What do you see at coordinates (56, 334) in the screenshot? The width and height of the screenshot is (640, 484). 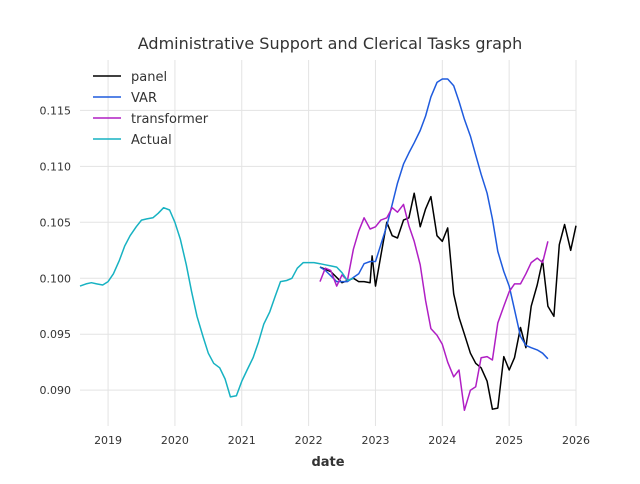 I see `y-tick-label: 0.095` at bounding box center [56, 334].